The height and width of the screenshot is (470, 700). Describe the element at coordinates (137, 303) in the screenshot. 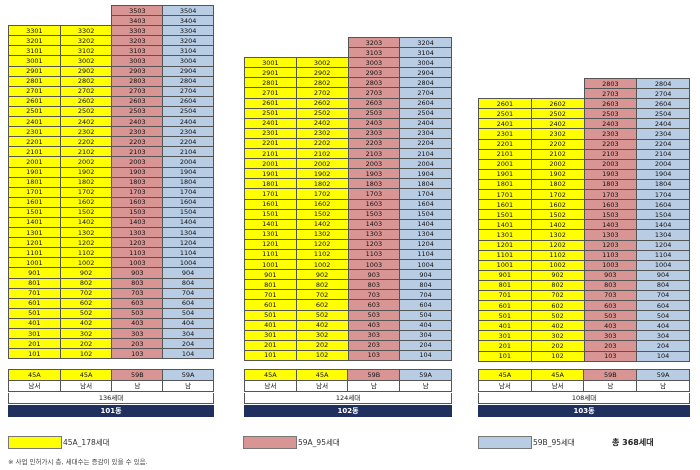

I see `unit-cell: 603` at that location.